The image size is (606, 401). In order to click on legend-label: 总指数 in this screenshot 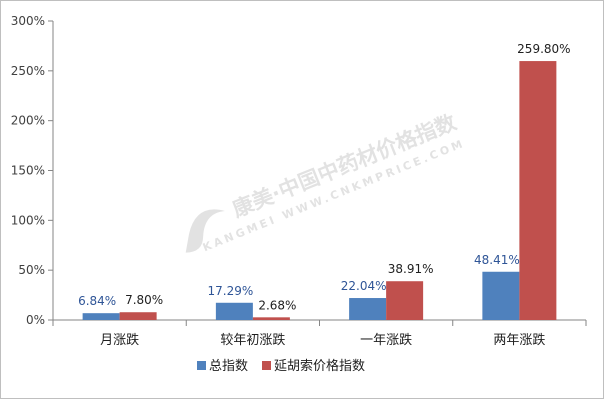, I will do `click(228, 366)`.